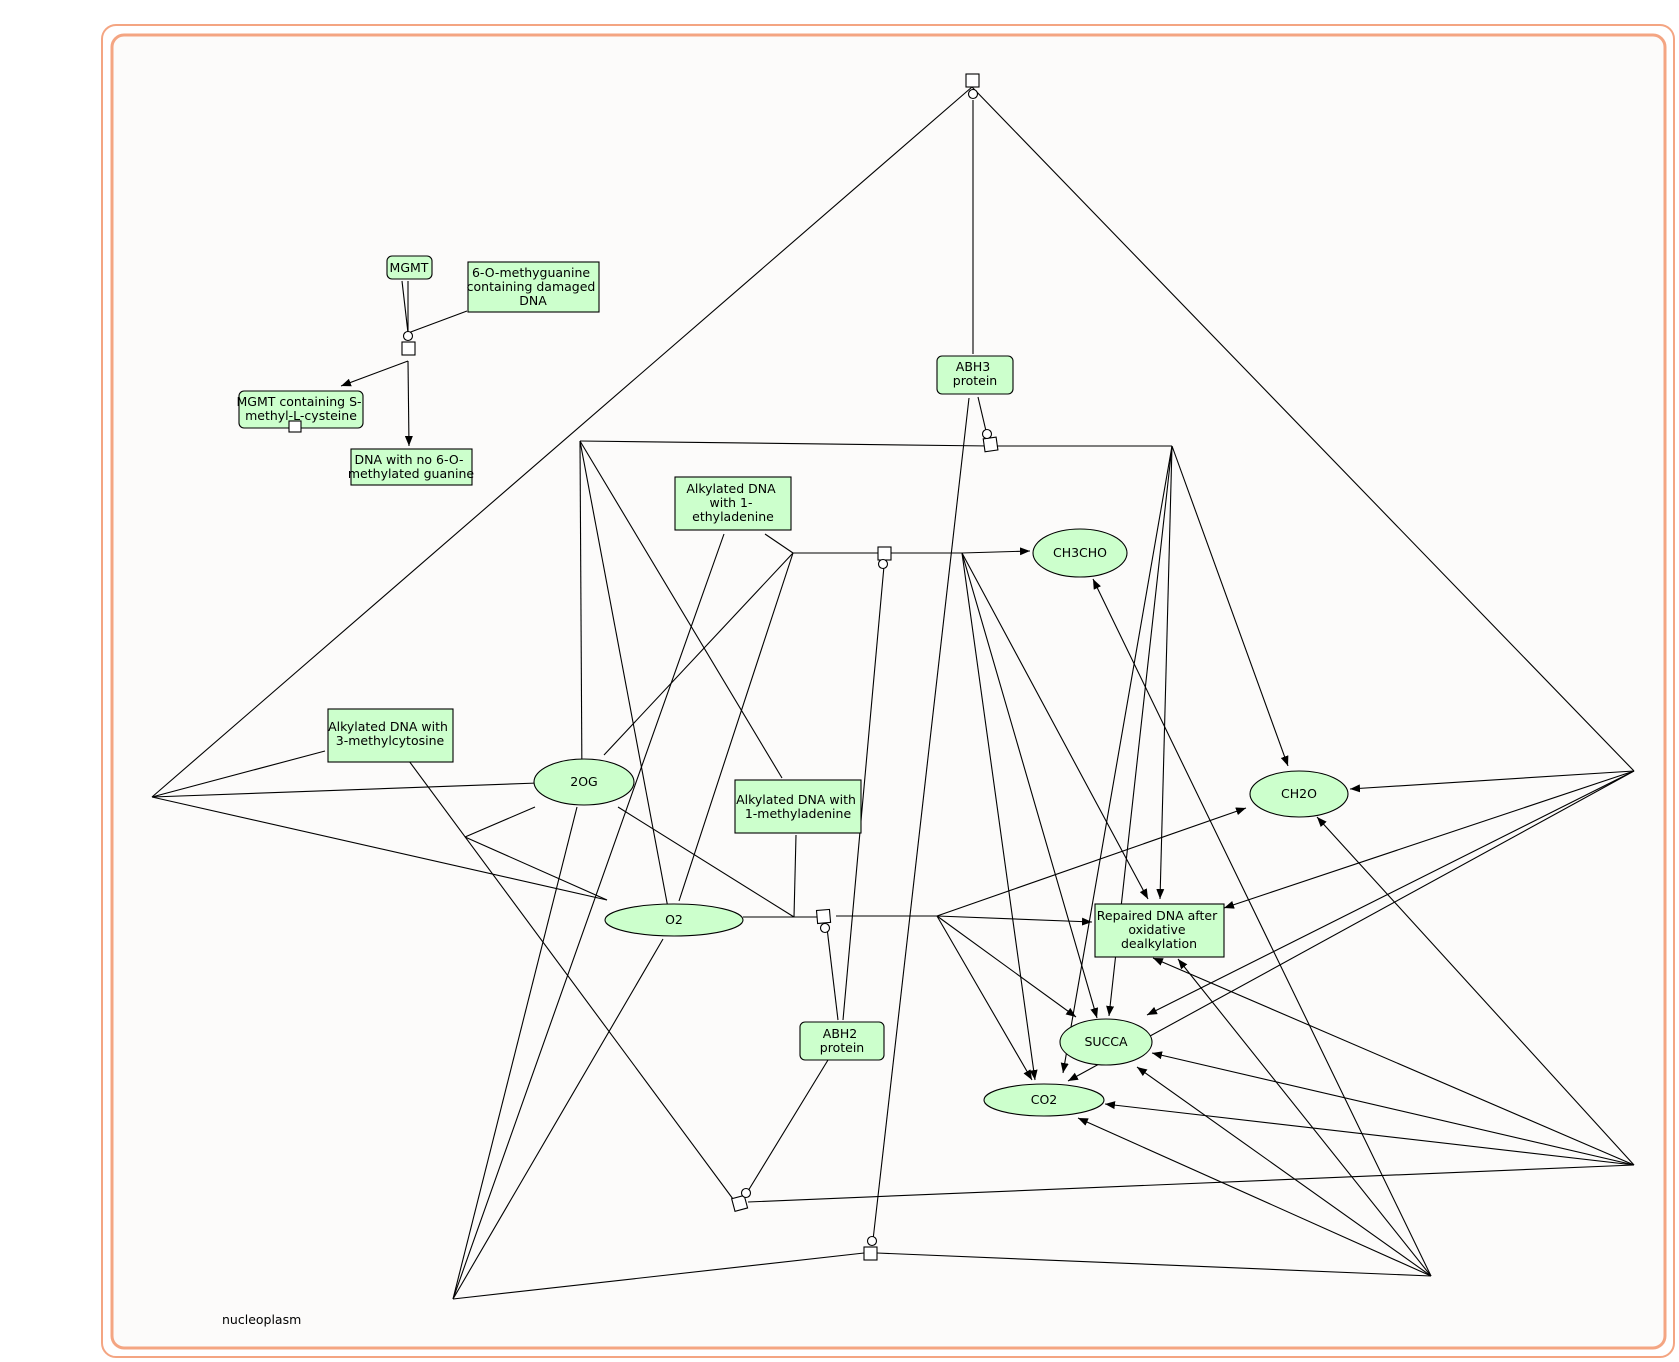  I want to click on node-succa: SUCCA, so click(1106, 1042).